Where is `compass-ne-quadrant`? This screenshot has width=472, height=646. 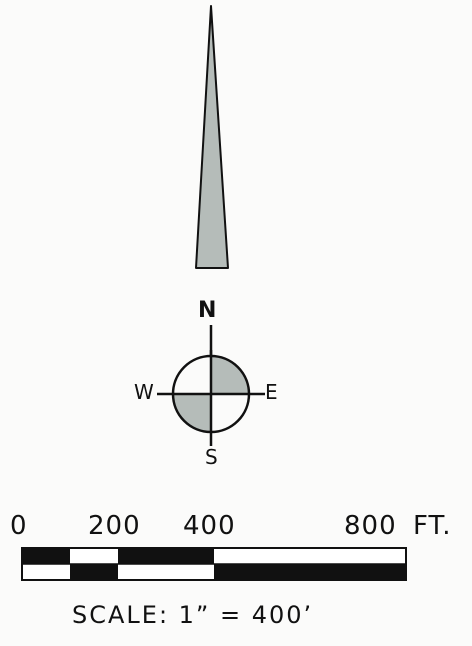
compass-ne-quadrant is located at coordinates (230, 375).